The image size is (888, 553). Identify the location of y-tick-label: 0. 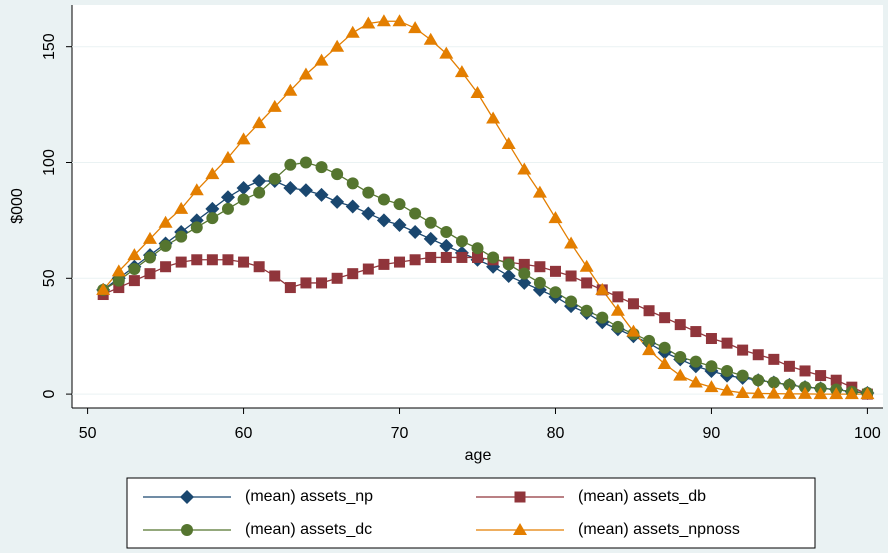
(49, 394).